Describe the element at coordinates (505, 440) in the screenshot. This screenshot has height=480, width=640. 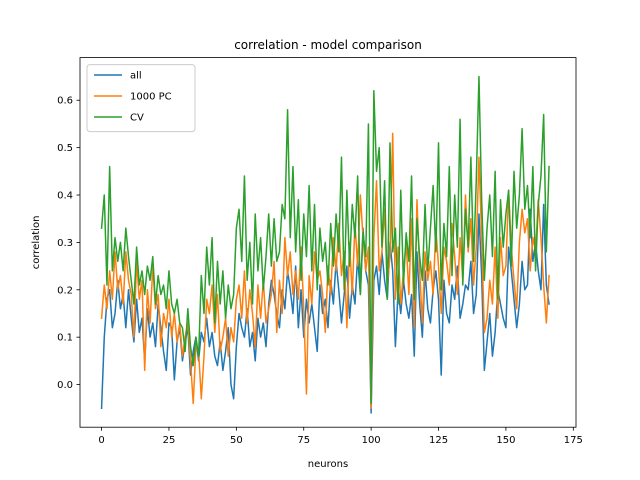
I see `x-tick-label: 150` at that location.